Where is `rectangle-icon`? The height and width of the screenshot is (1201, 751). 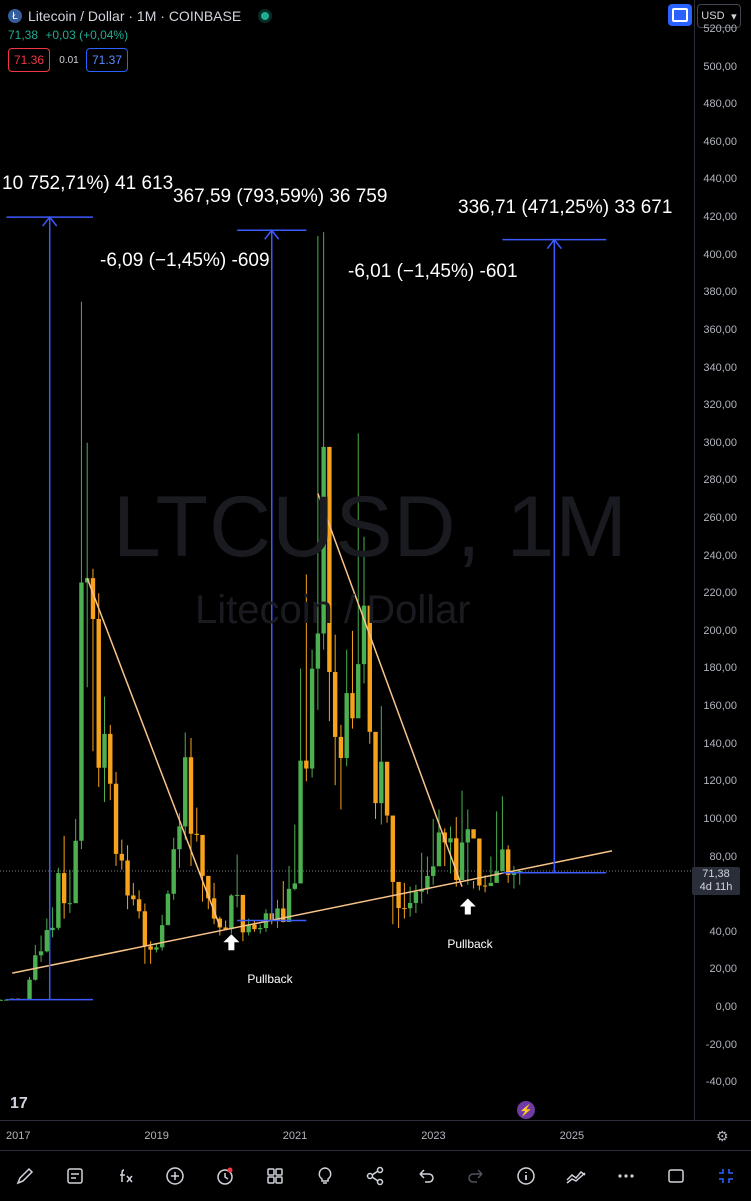
rectangle-icon is located at coordinates (676, 1176).